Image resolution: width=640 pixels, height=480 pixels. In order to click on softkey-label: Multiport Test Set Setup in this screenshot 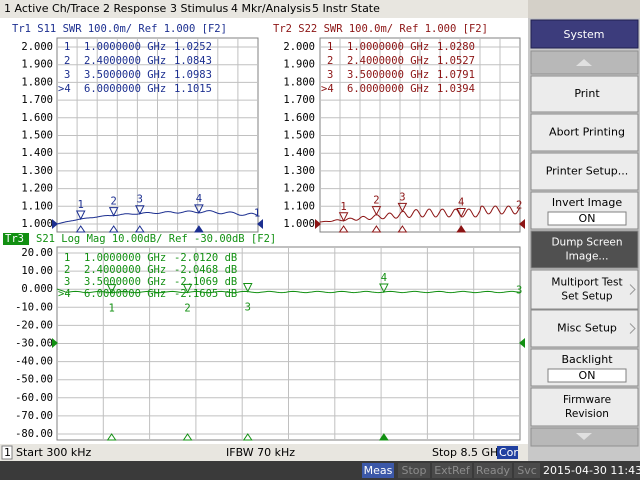, I will do `click(586, 290)`.